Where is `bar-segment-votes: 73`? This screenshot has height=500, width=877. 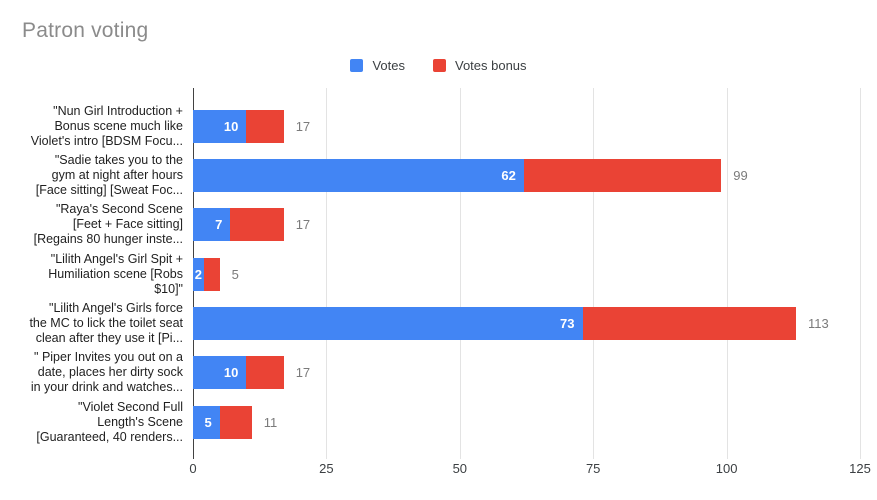 bar-segment-votes: 73 is located at coordinates (388, 323).